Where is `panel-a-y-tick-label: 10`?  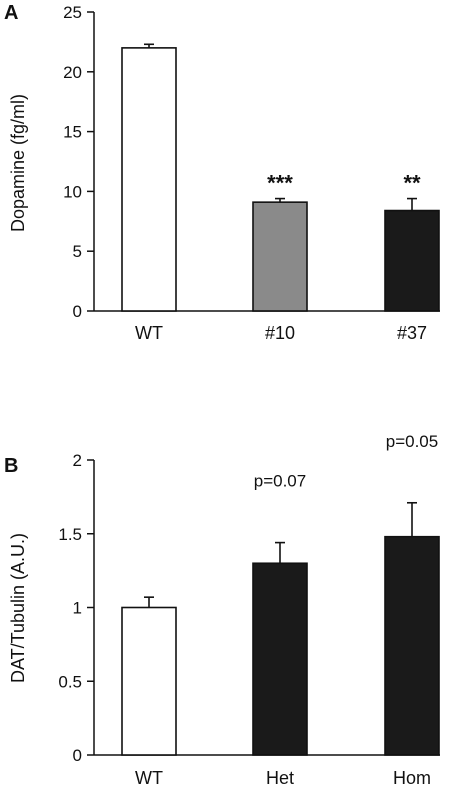 panel-a-y-tick-label: 10 is located at coordinates (72, 191).